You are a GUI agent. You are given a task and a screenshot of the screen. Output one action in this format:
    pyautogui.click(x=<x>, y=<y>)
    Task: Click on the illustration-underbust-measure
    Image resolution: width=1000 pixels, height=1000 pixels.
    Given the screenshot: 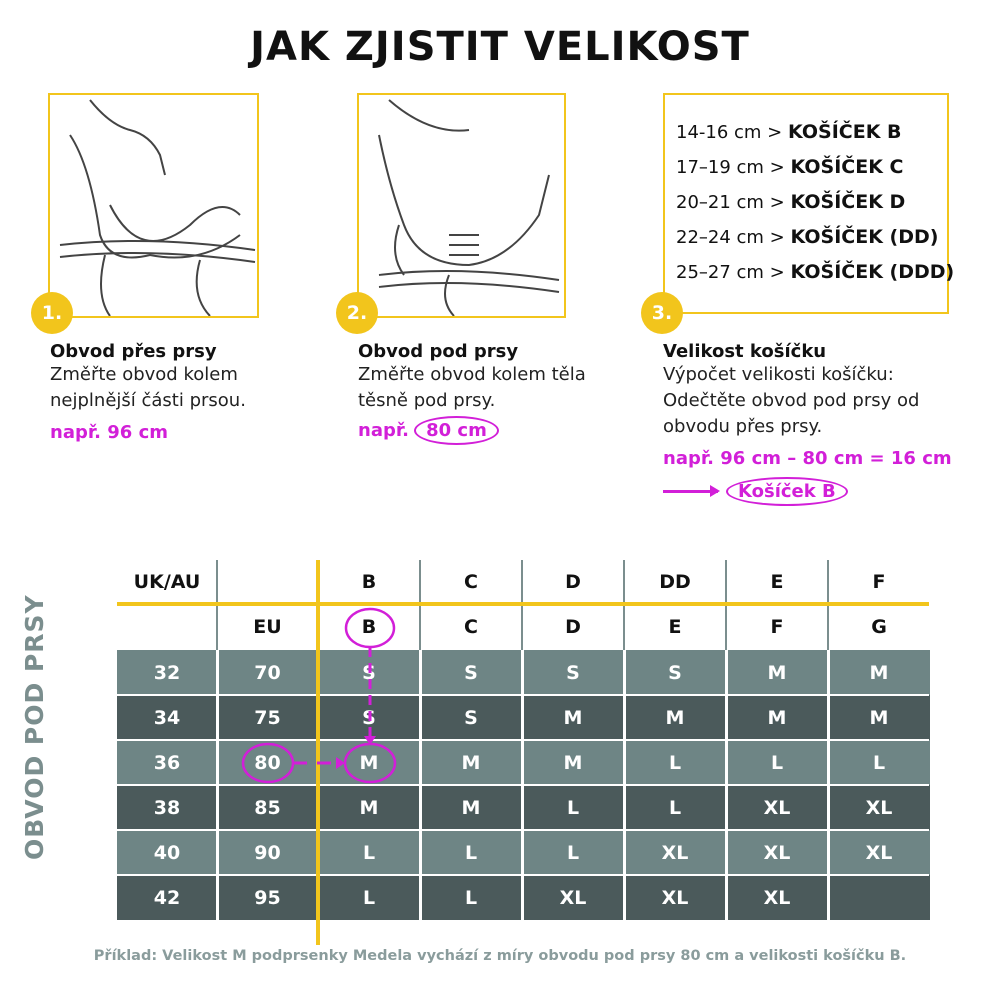 What is the action you would take?
    pyautogui.click(x=461, y=205)
    